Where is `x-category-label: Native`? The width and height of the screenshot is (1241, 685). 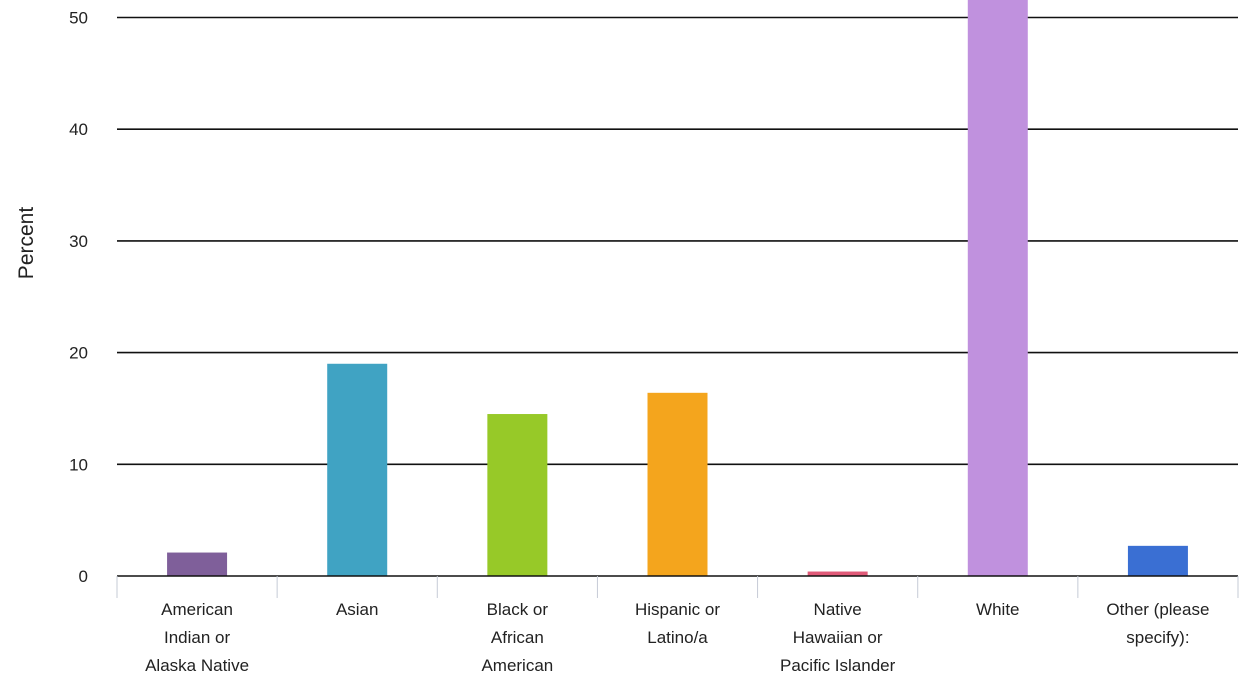 x-category-label: Native is located at coordinates (838, 609).